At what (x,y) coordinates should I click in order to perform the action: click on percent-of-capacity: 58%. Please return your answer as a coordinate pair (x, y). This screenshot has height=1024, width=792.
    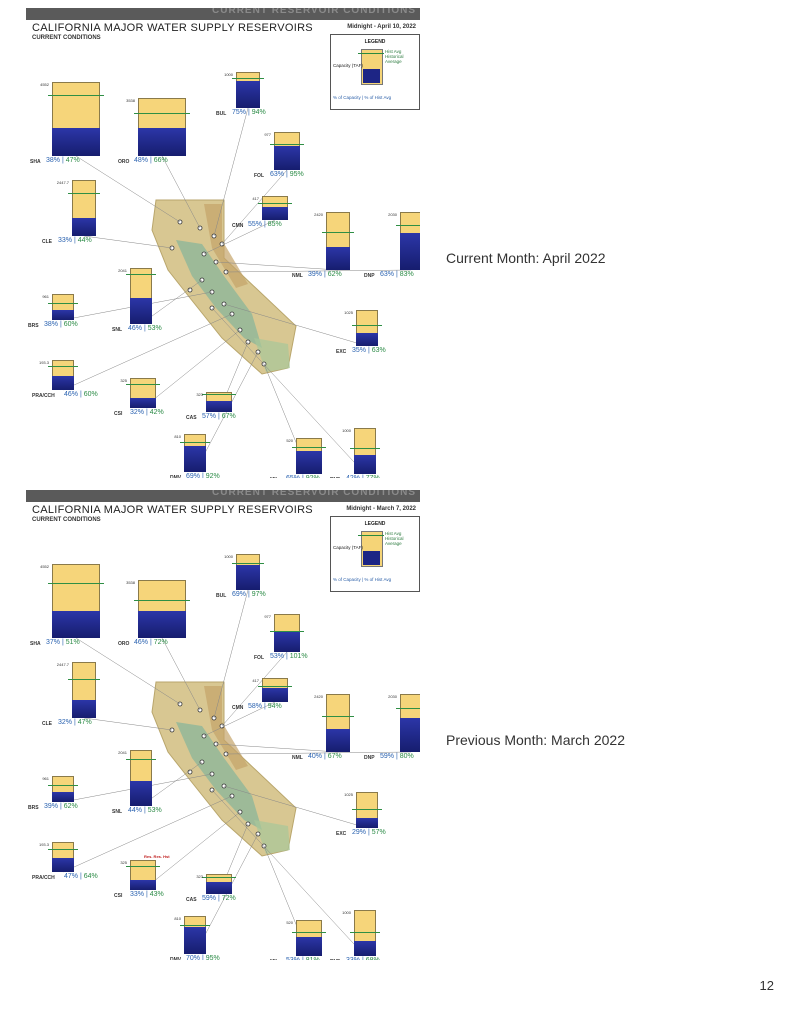
    Looking at the image, I should click on (255, 706).